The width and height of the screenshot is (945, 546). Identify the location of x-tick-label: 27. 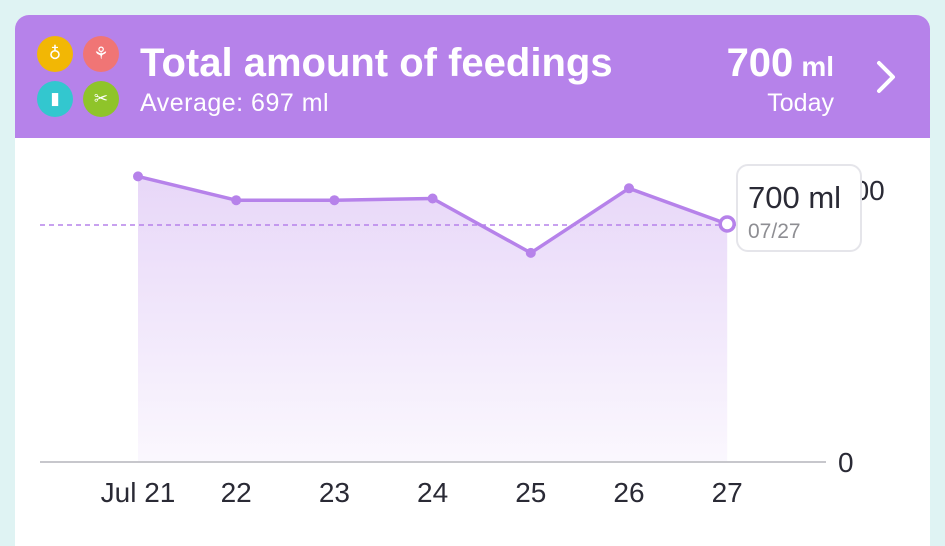
(727, 492).